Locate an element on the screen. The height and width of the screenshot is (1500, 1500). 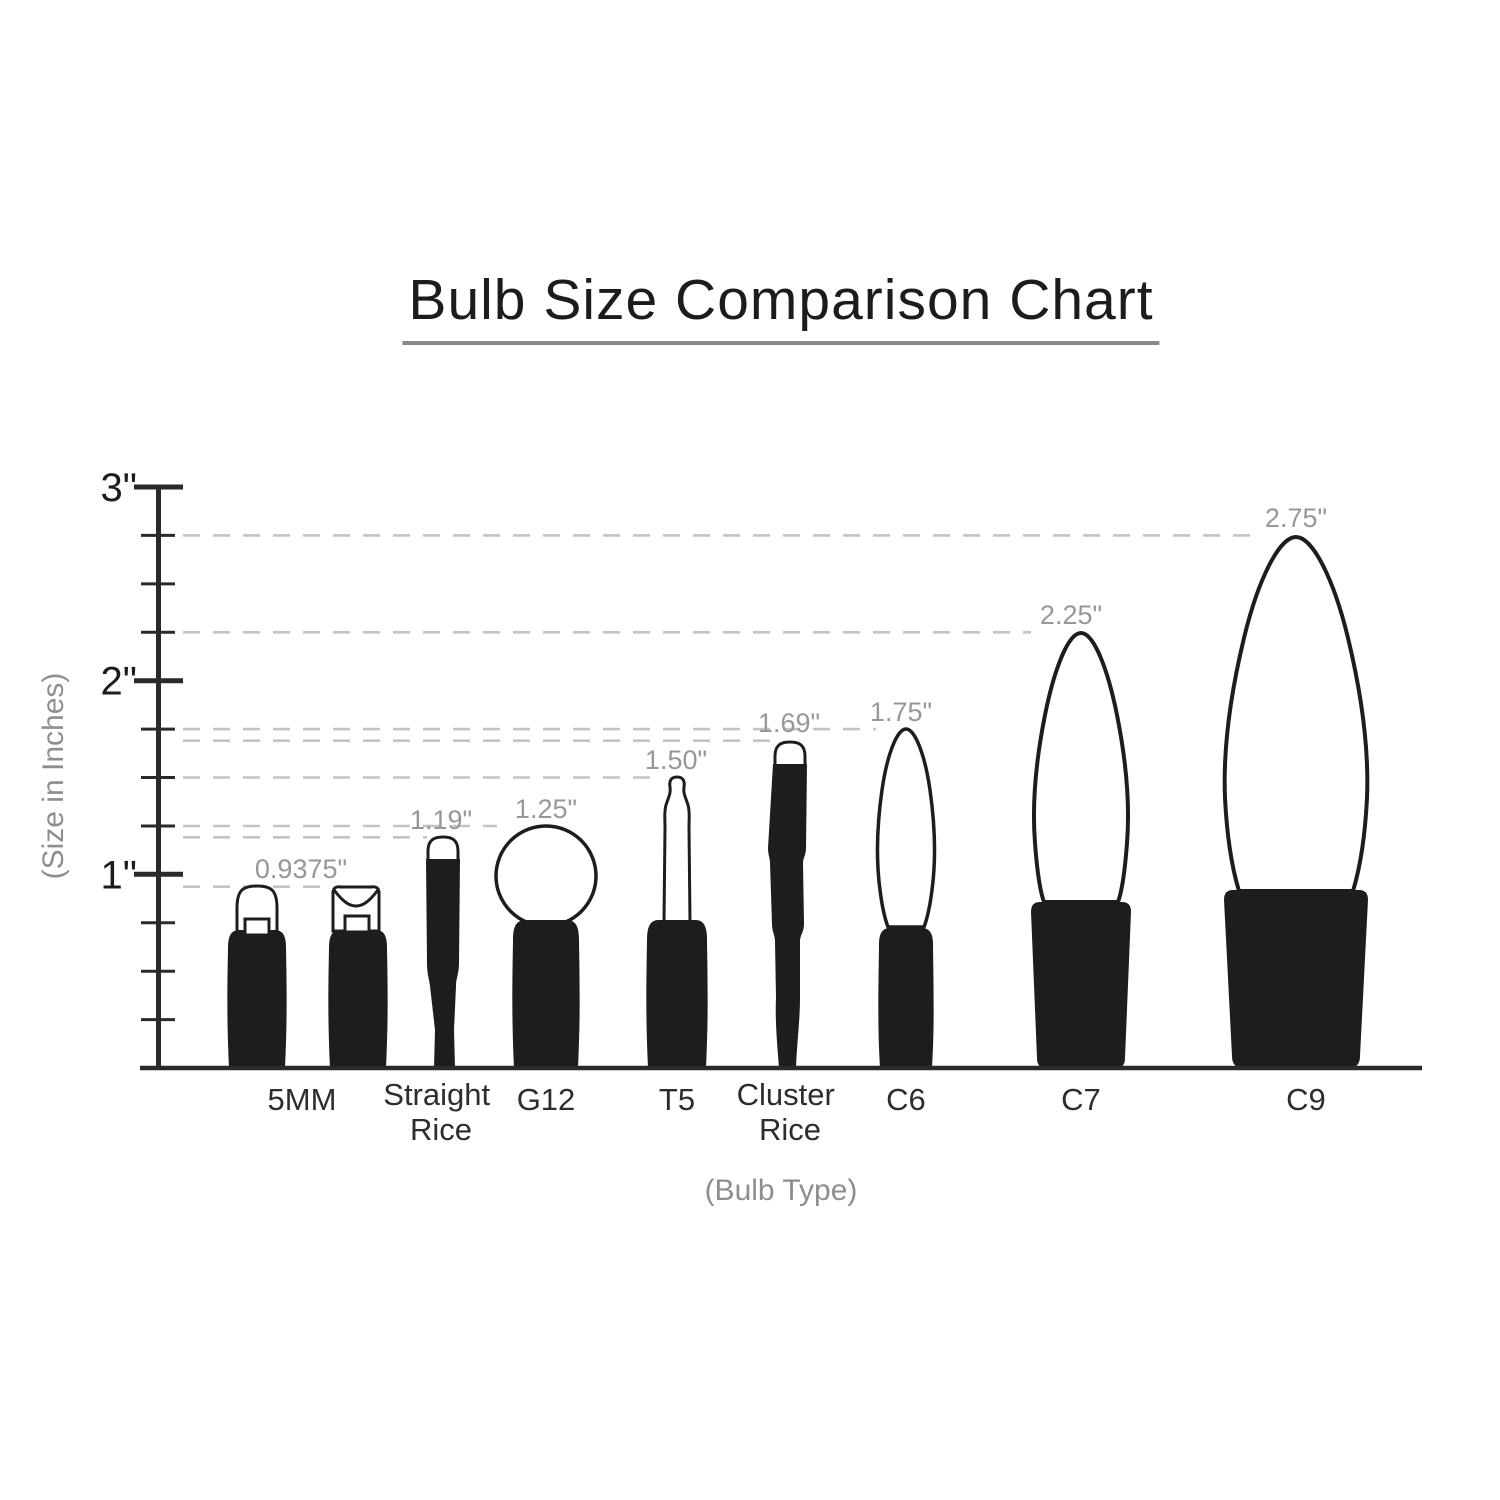
bulb-c9 is located at coordinates (1296, 801).